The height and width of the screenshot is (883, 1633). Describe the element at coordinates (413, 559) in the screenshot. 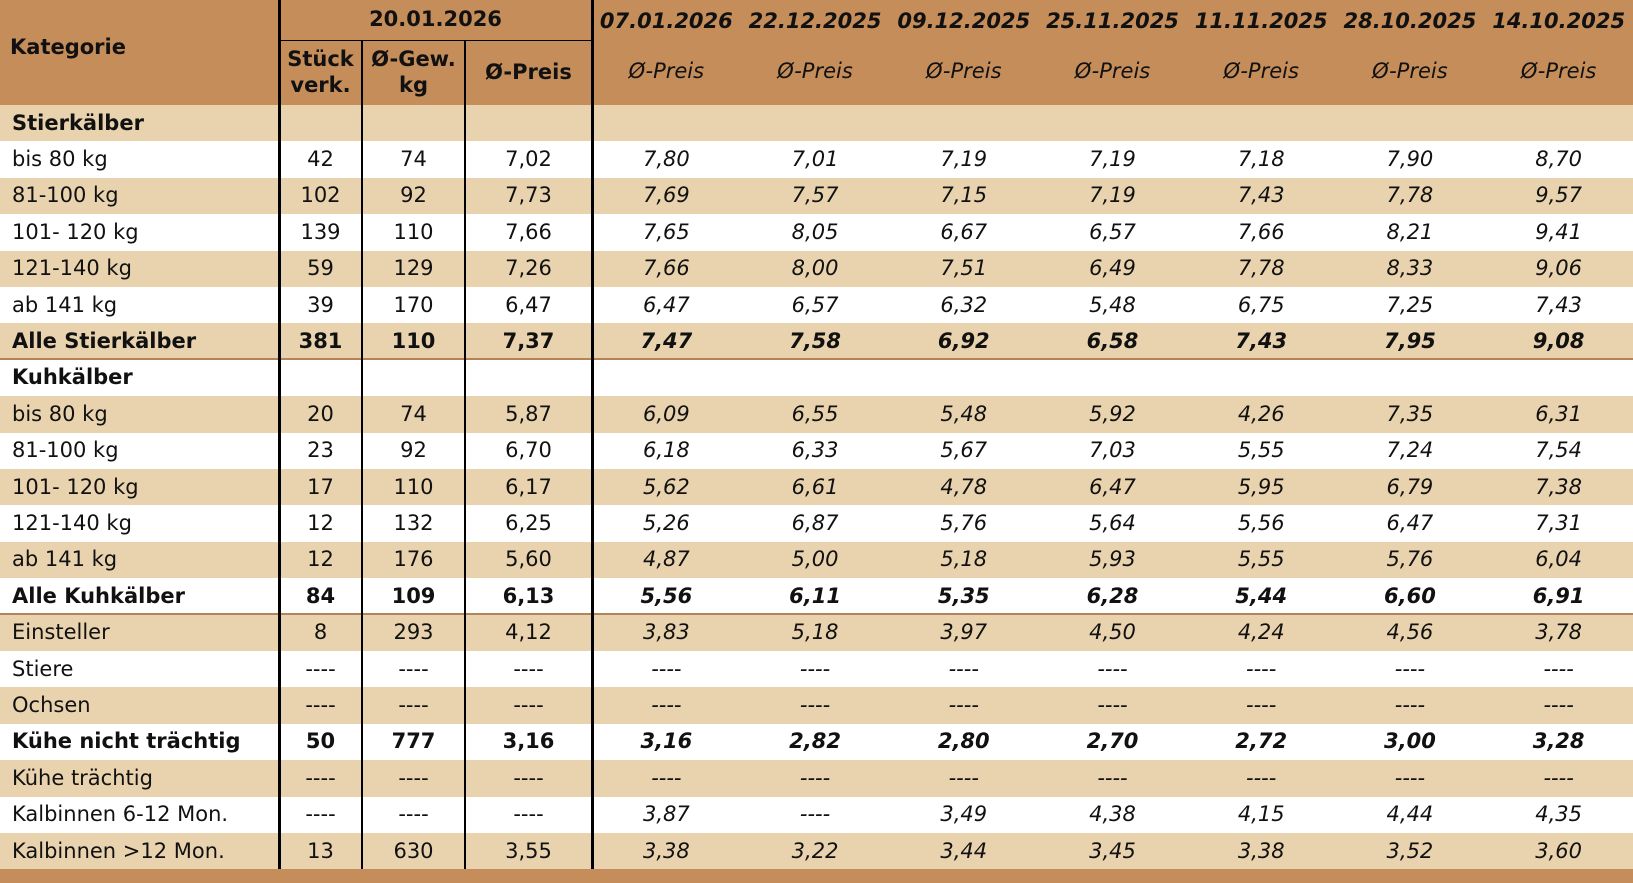

I see `cell: 176` at that location.